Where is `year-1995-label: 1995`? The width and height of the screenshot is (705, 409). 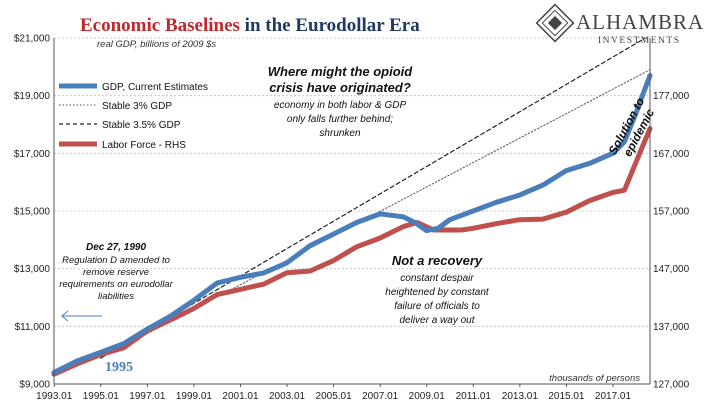
year-1995-label: 1995 is located at coordinates (119, 367).